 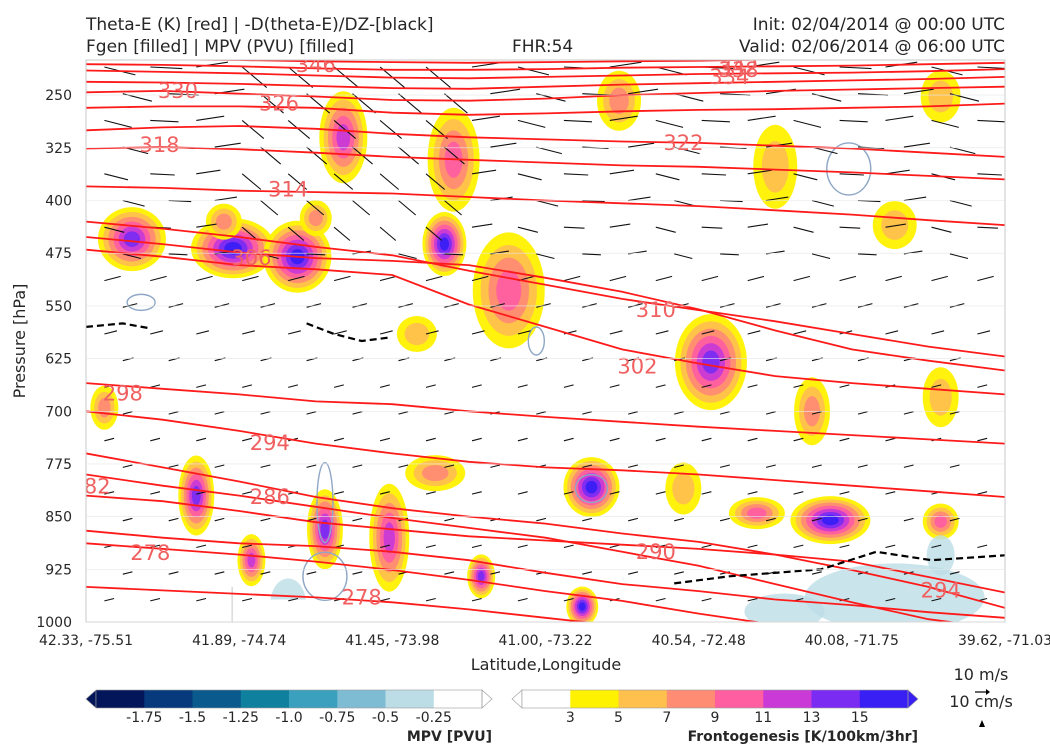 What do you see at coordinates (981, 701) in the screenshot?
I see `wind-key-vertical: 10 cm/s` at bounding box center [981, 701].